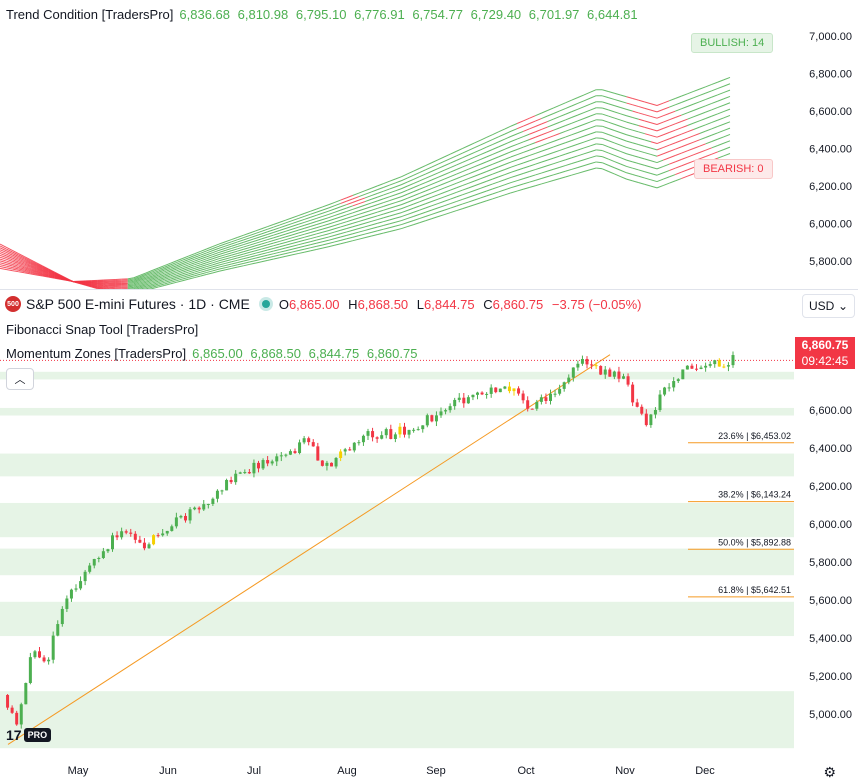 The image size is (858, 782). I want to click on currency-select: USD ⌄, so click(828, 306).